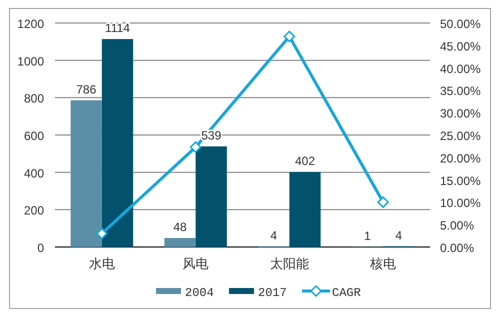  Describe the element at coordinates (461, 136) in the screenshot. I see `y2-tick-label: 25.00%` at that location.